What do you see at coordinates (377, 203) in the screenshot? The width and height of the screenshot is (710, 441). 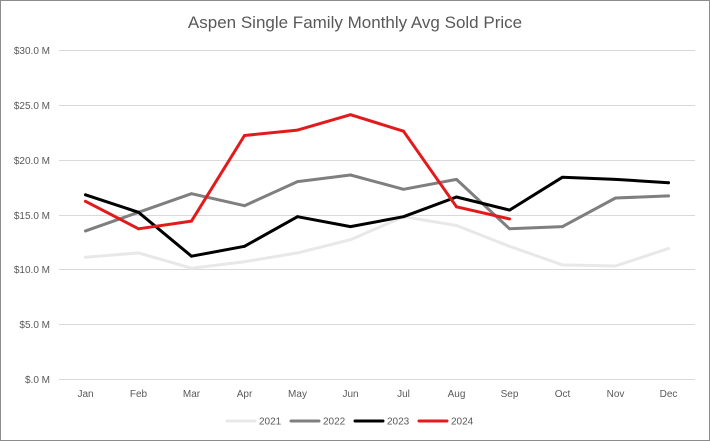 I see `series-line-2022` at bounding box center [377, 203].